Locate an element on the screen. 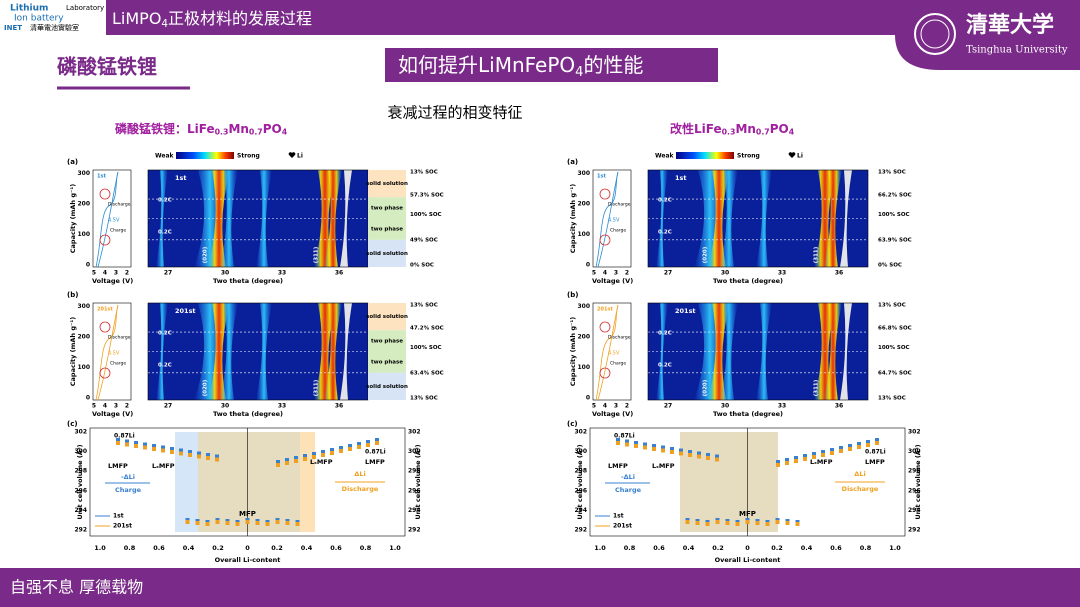 The width and height of the screenshot is (1080, 607). curve-label: Charge is located at coordinates (618, 364).